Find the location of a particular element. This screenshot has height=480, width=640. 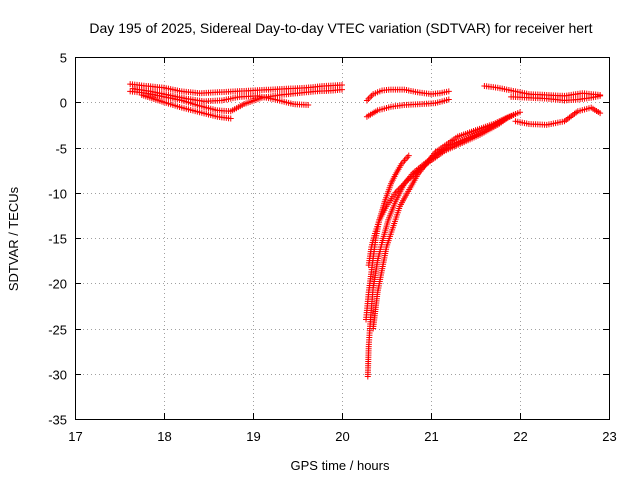

y-tick-label: 5 is located at coordinates (63, 58).